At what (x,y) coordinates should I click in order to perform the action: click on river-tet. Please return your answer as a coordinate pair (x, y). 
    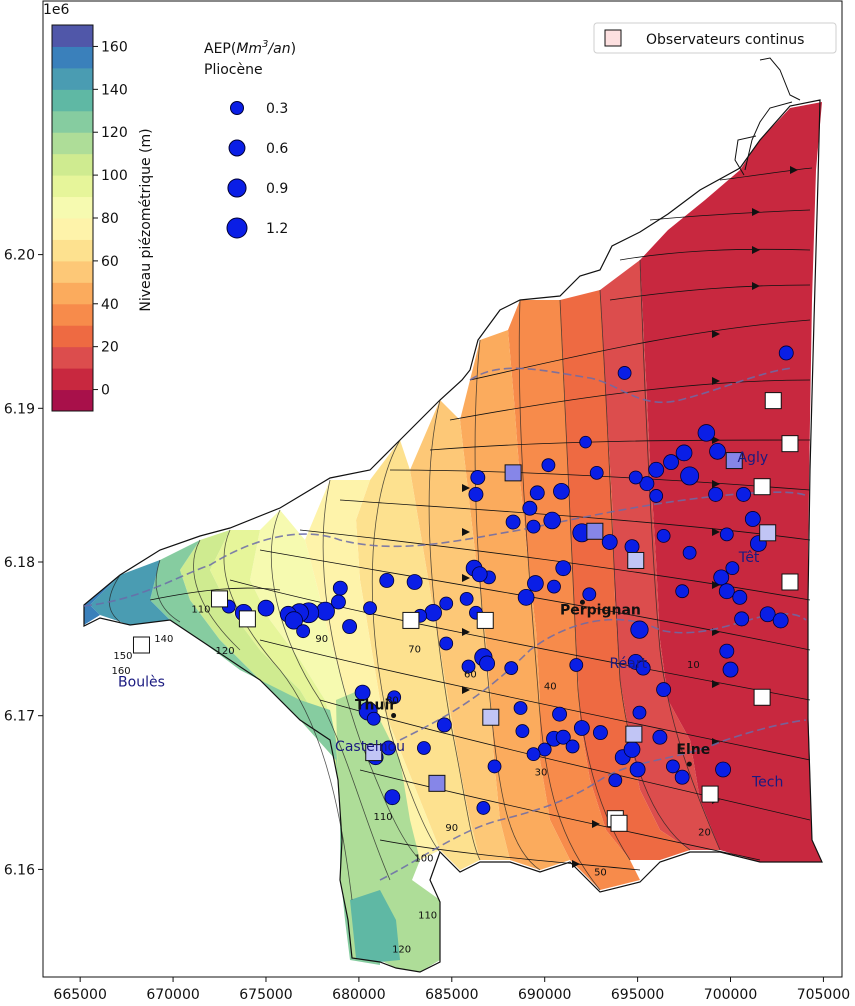
    Looking at the image, I should click on (444, 549).